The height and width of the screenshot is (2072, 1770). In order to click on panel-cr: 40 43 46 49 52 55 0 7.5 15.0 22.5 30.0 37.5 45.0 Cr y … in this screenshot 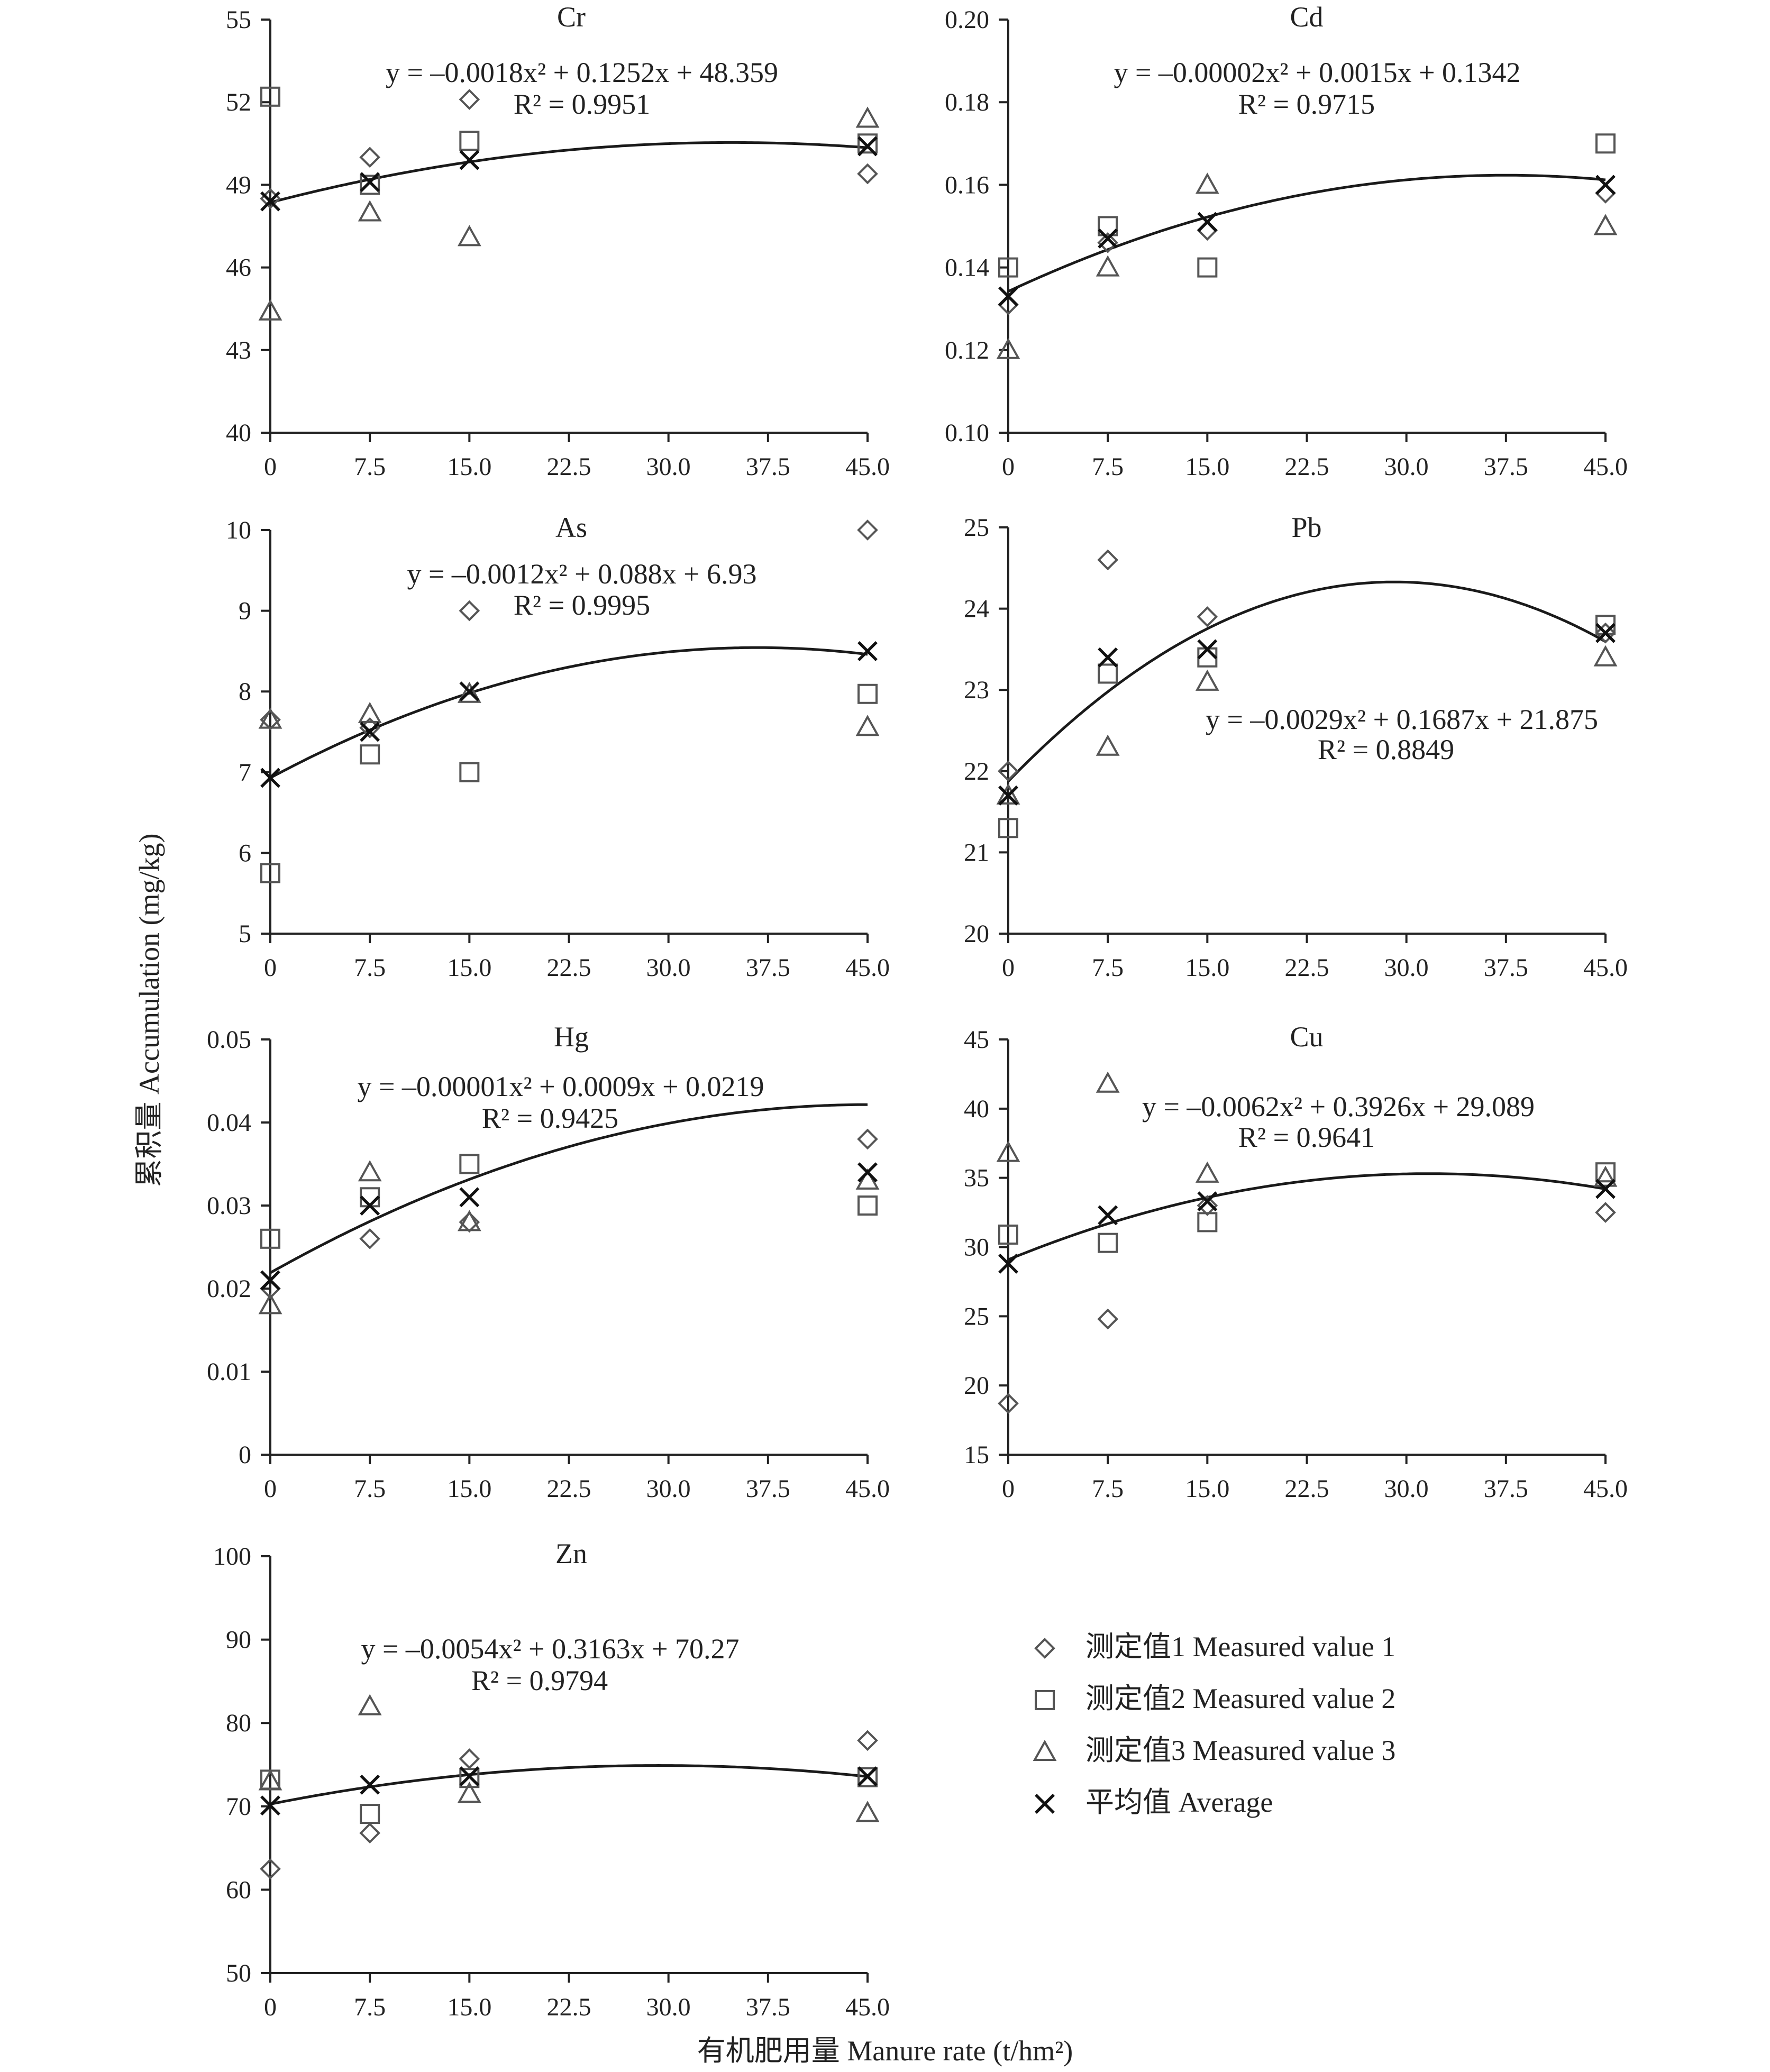, I will do `click(558, 241)`.